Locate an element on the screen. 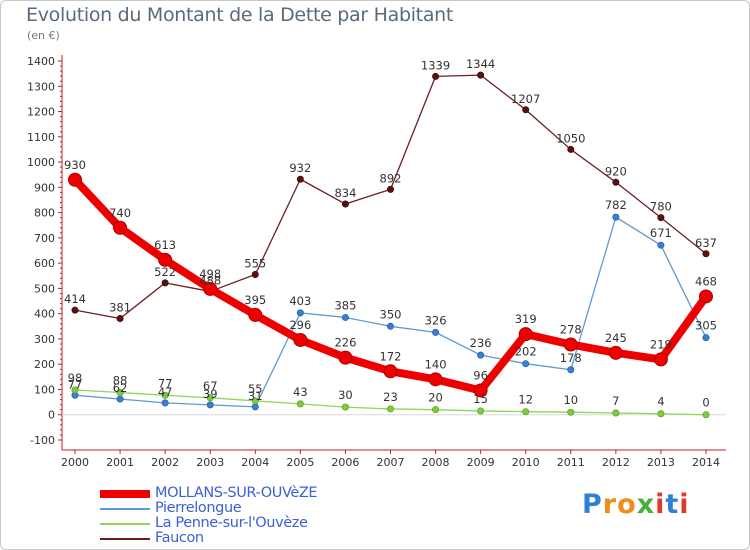 Image resolution: width=750 pixels, height=550 pixels. y-tick-label: 700 is located at coordinates (44, 238).